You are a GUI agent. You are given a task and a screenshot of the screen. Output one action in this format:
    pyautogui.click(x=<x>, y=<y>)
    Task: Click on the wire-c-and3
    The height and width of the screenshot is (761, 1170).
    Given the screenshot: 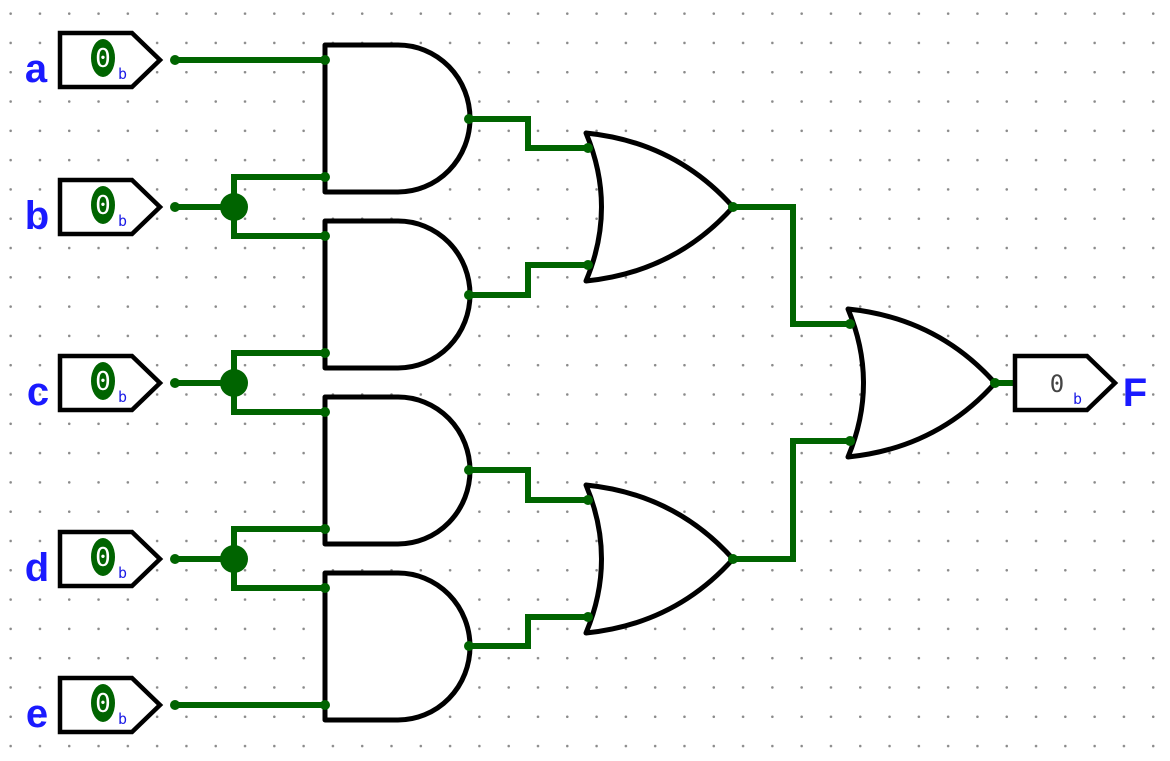 What is the action you would take?
    pyautogui.click(x=278, y=399)
    